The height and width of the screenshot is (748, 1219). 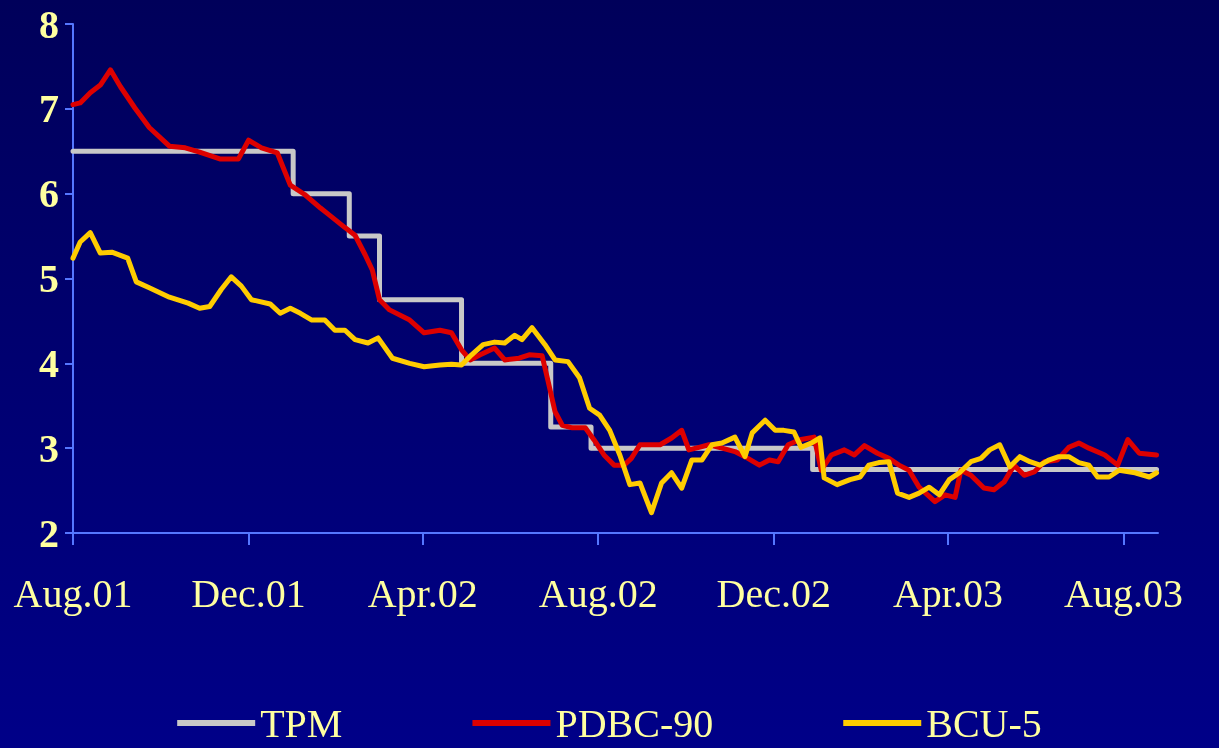 What do you see at coordinates (301, 723) in the screenshot?
I see `legend-label: TPM` at bounding box center [301, 723].